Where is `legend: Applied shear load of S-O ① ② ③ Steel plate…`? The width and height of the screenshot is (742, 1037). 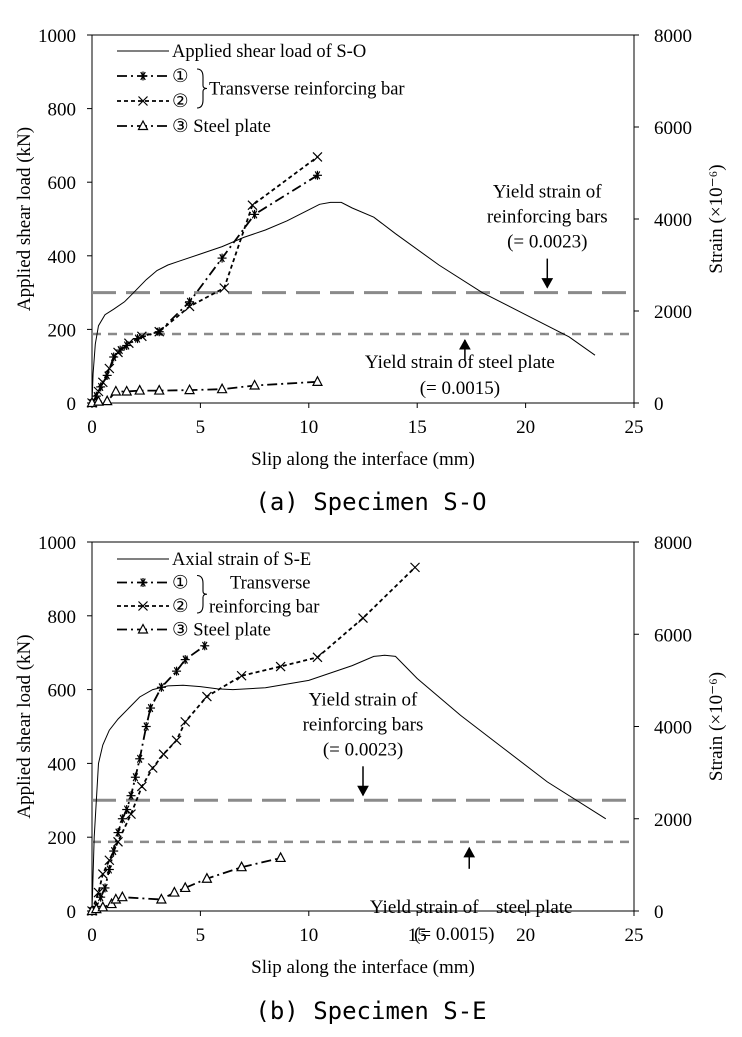
legend: Applied shear load of S-O ① ② ③ Steel plate… is located at coordinates (261, 89).